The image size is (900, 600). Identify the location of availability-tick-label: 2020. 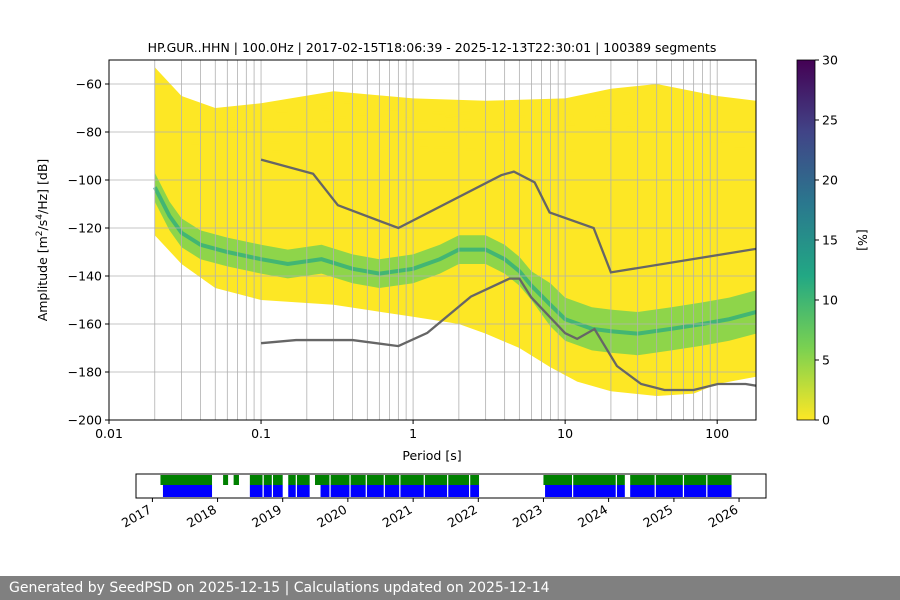
(331, 516).